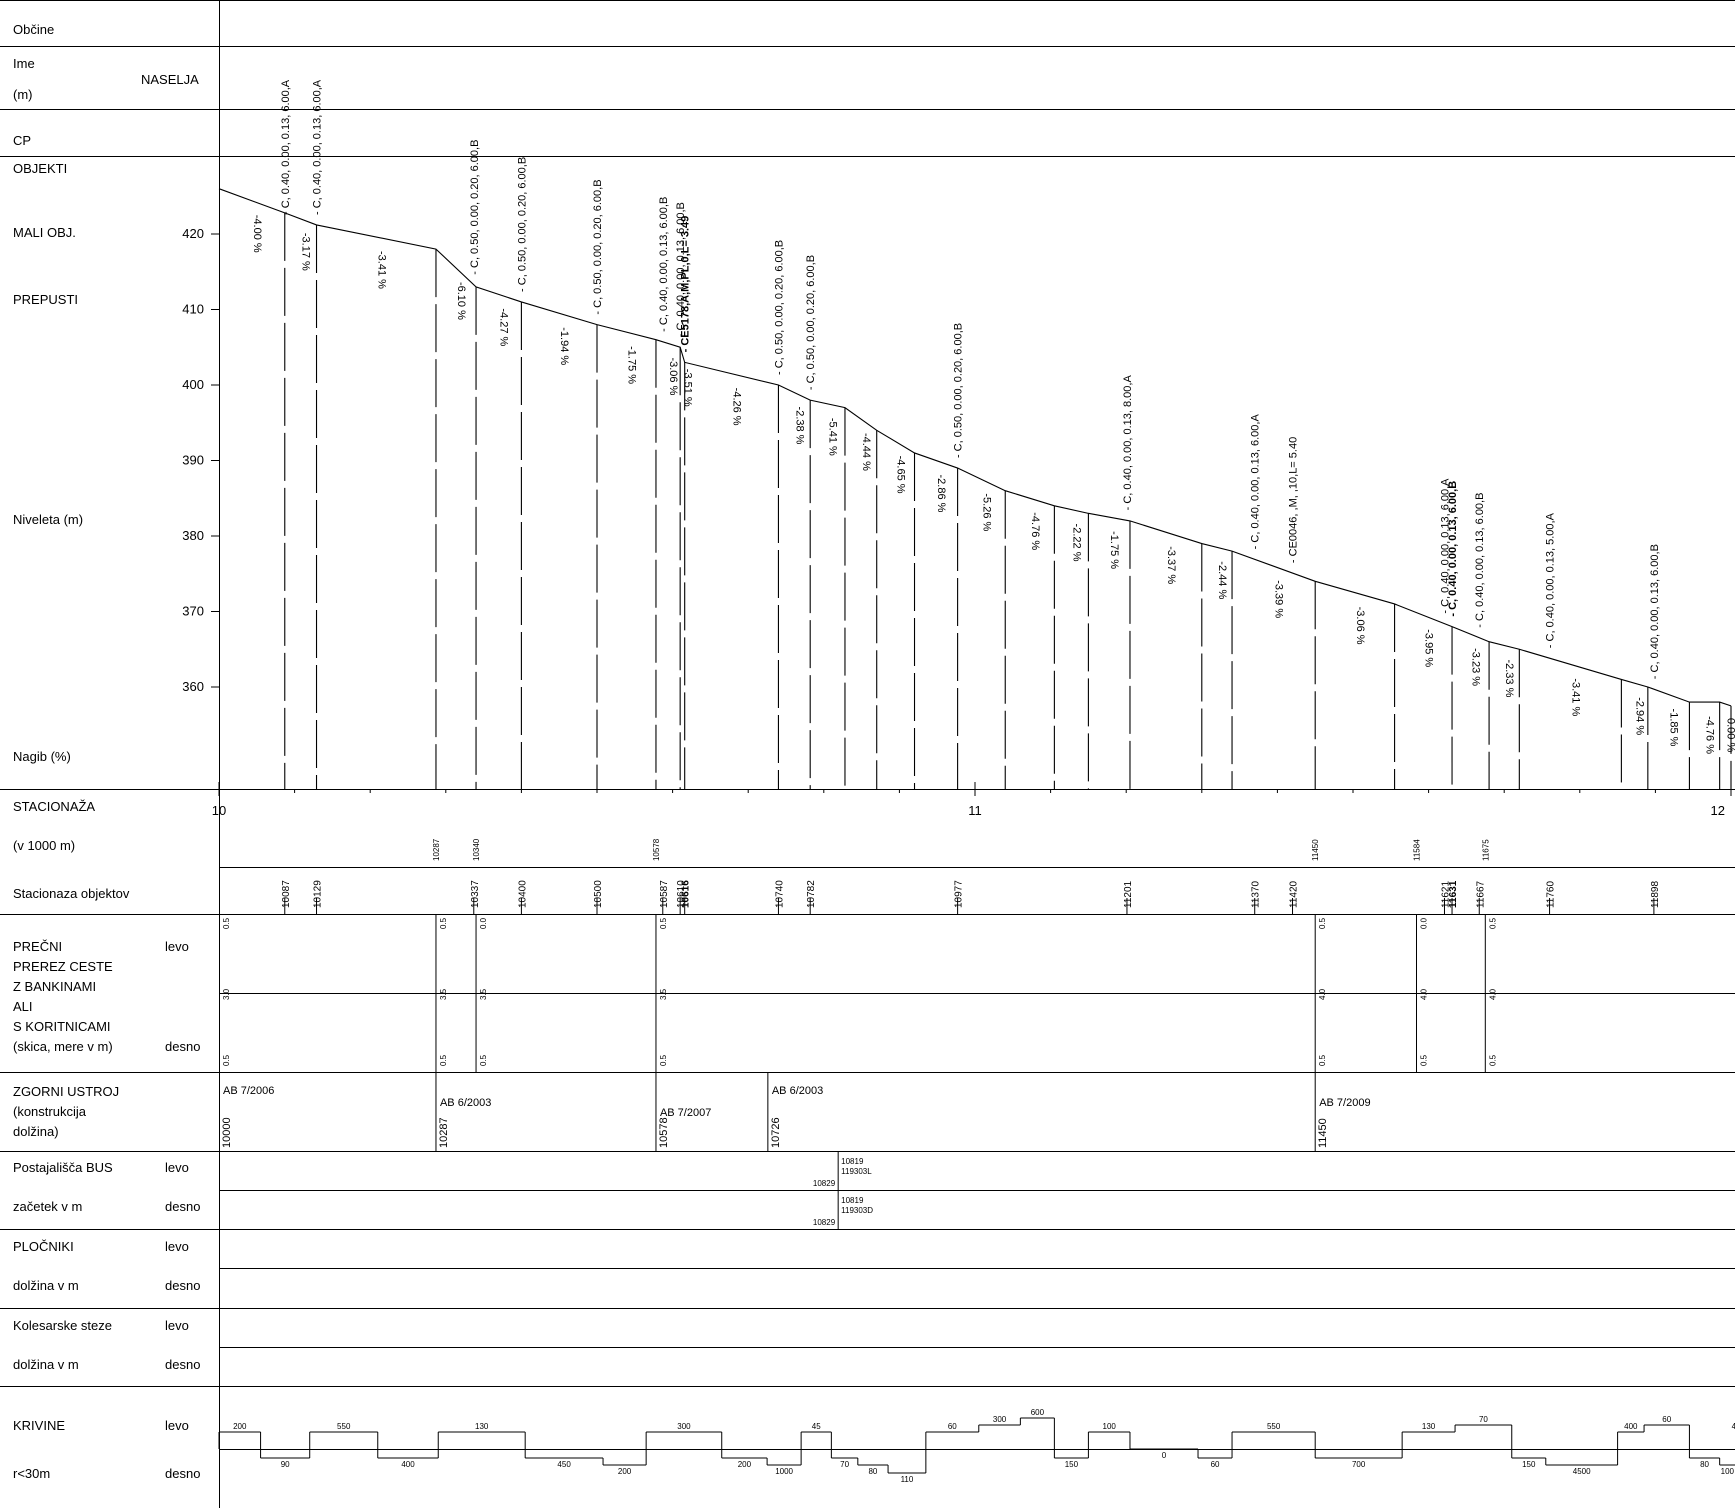 Image resolution: width=1735 pixels, height=1508 pixels. I want to click on y-tick-label: 360, so click(193, 686).